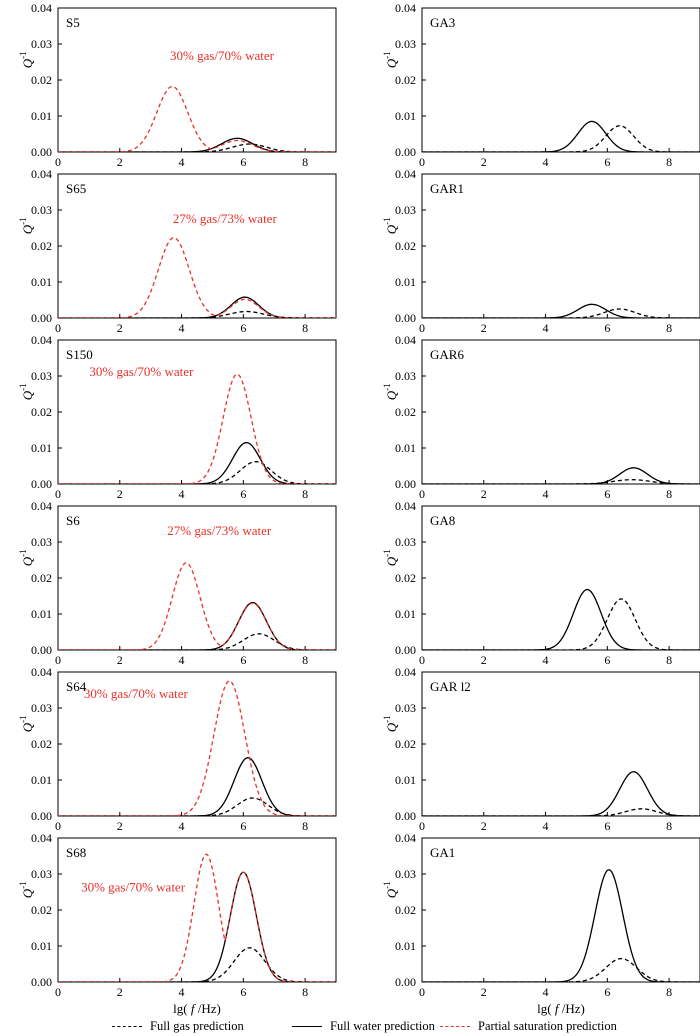 The image size is (700, 1036). I want to click on panel-label: S68, so click(76, 852).